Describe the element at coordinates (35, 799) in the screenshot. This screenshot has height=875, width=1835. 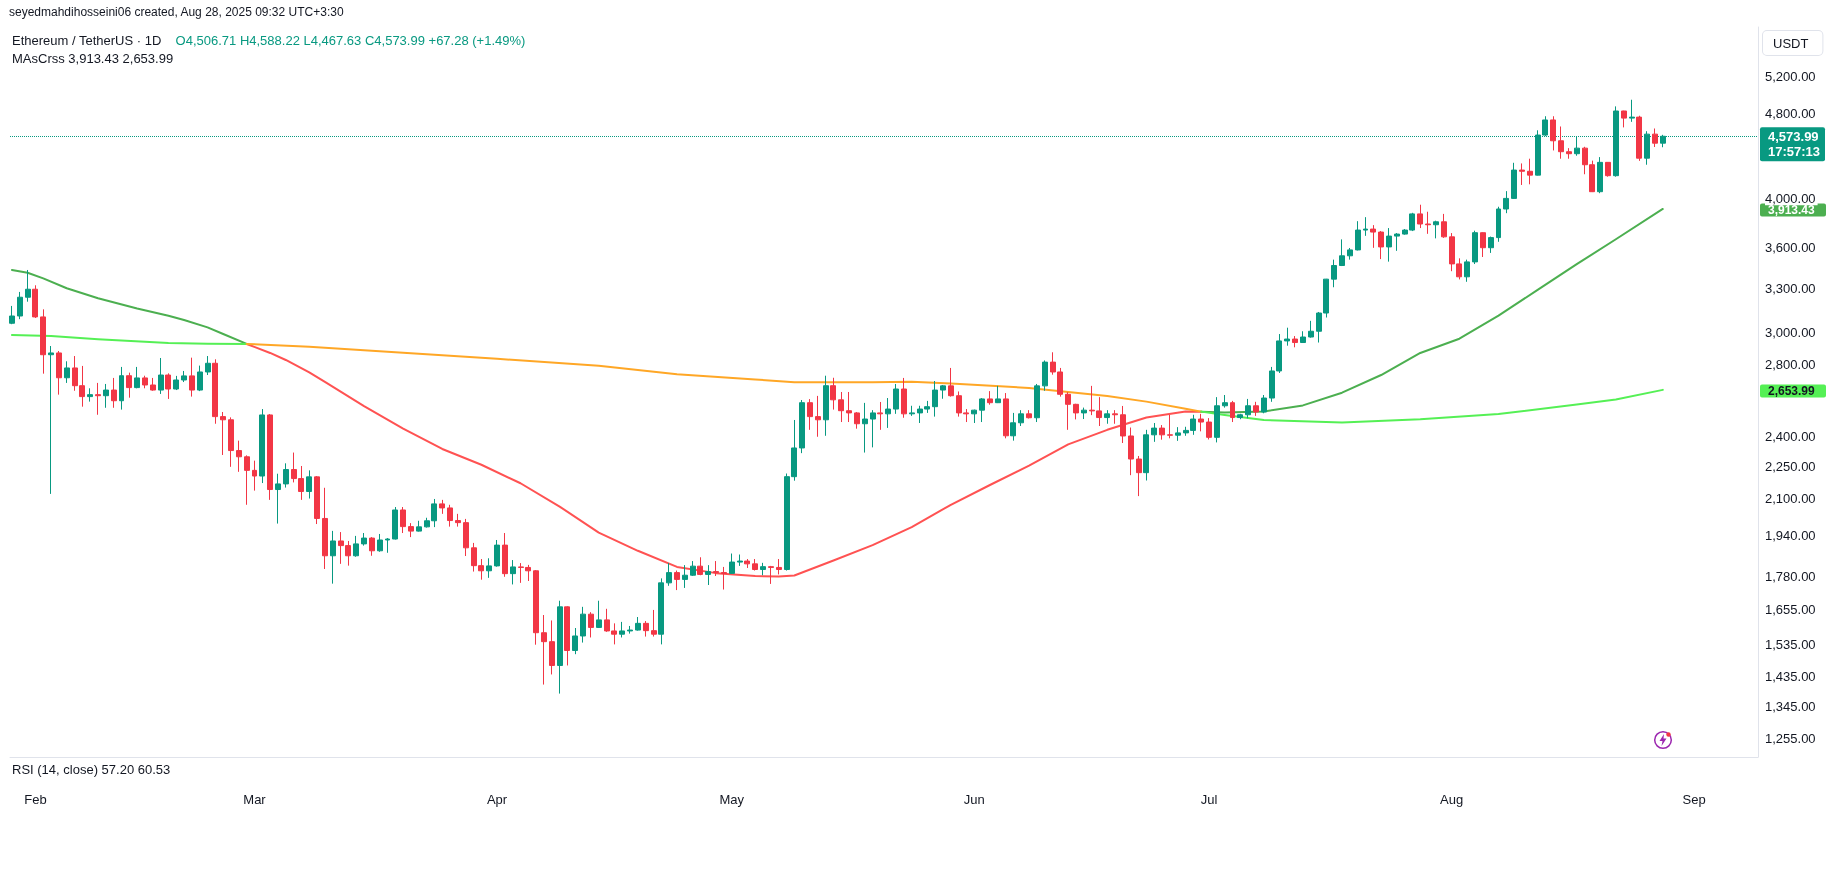
I see `x-tick-label: Feb` at that location.